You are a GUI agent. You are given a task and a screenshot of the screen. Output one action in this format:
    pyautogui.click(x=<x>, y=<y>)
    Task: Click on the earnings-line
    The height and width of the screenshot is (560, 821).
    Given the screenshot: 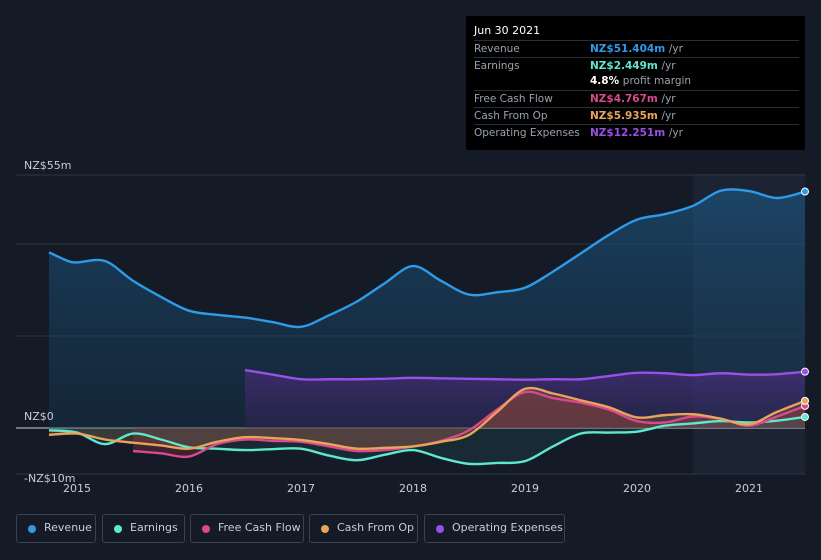 What is the action you would take?
    pyautogui.click(x=427, y=440)
    